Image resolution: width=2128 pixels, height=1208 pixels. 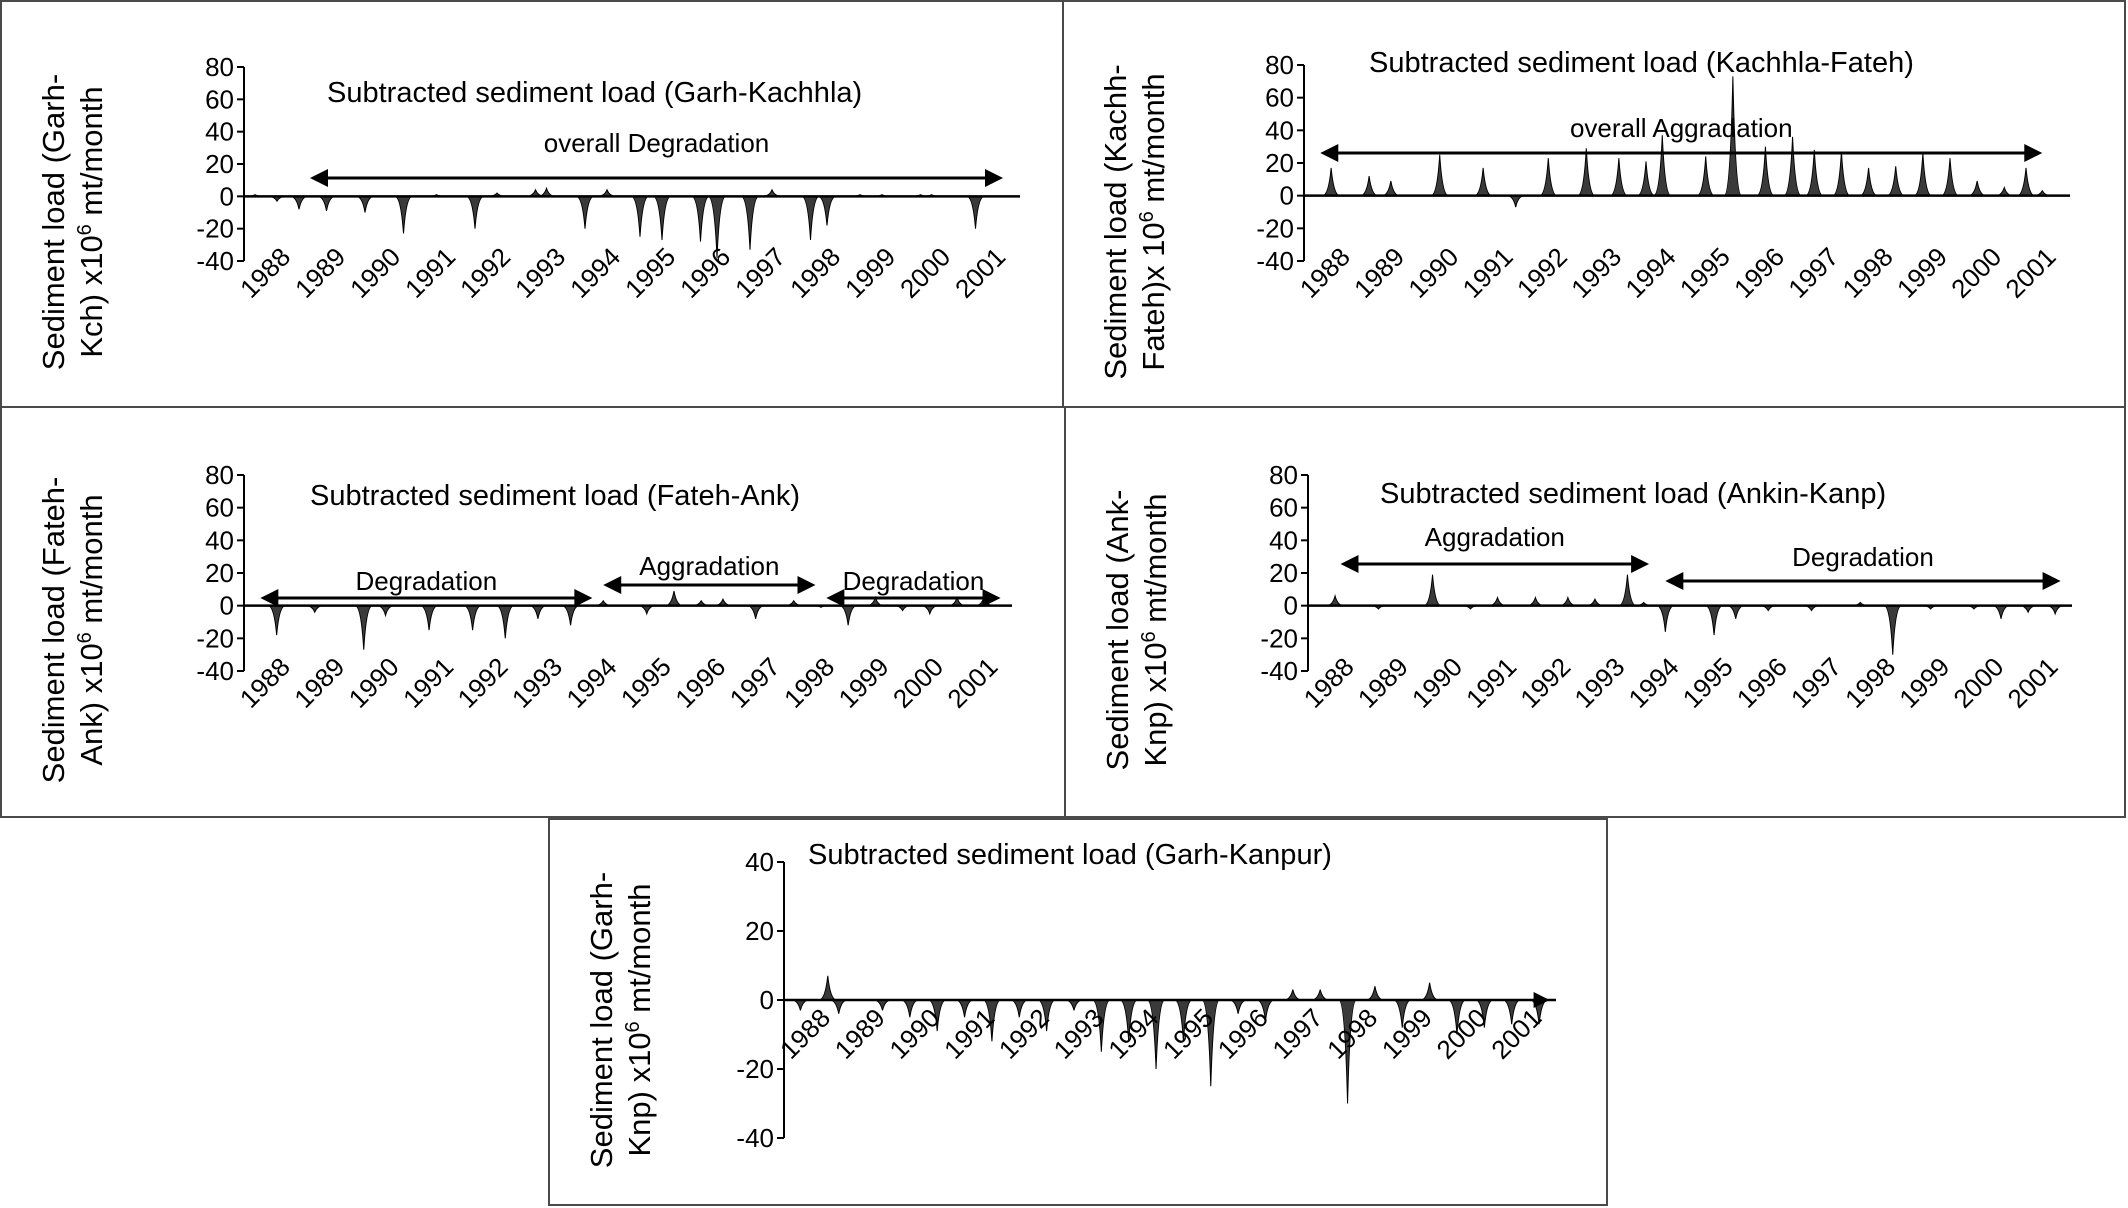 I want to click on chart-title: Subtracted sediment load (Ankin-Kanp), so click(x=1633, y=494).